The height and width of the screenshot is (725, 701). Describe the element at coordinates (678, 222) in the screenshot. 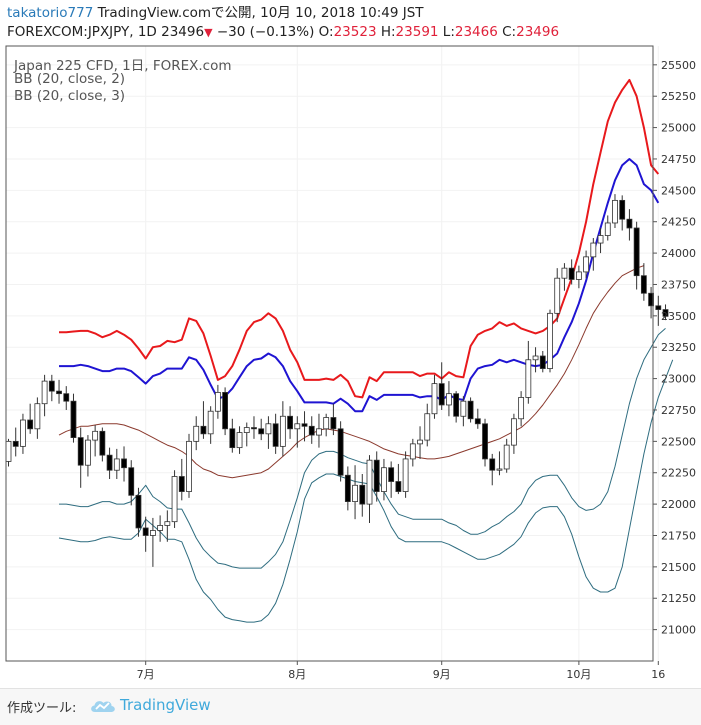

I see `y-tick-label: 24250` at that location.